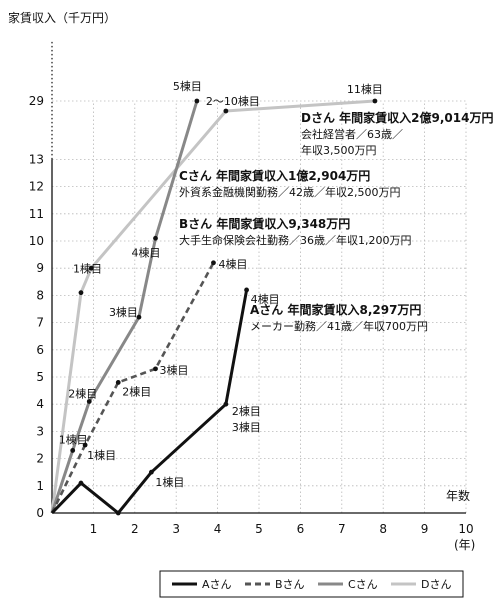 This screenshot has height=609, width=500. I want to click on y-tick-label-1: 1, so click(40, 486).